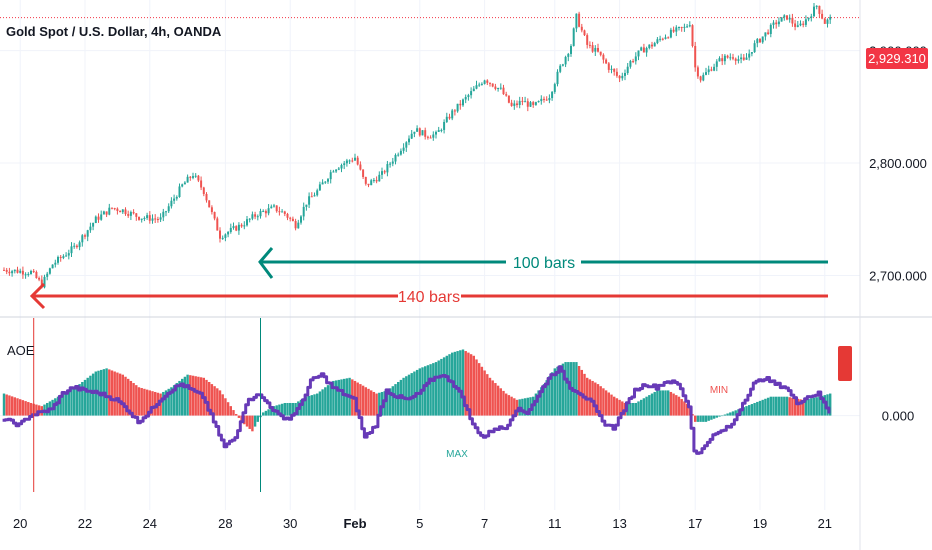 Image resolution: width=932 pixels, height=550 pixels. I want to click on label-min: MIN, so click(719, 390).